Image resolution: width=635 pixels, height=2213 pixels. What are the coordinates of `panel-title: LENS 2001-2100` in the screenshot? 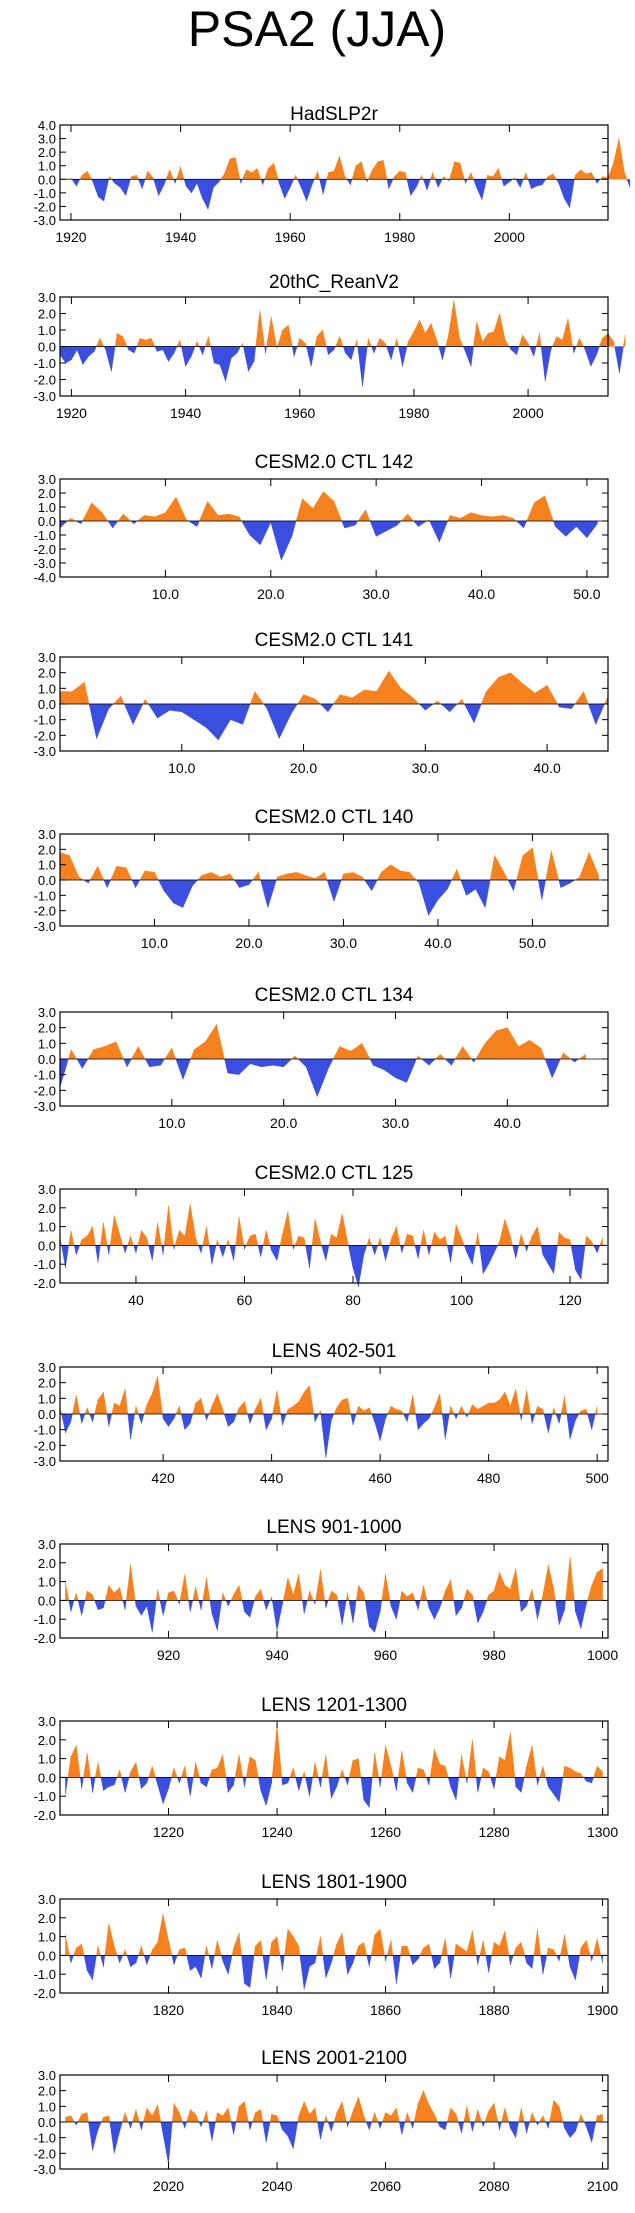 It's located at (334, 2058).